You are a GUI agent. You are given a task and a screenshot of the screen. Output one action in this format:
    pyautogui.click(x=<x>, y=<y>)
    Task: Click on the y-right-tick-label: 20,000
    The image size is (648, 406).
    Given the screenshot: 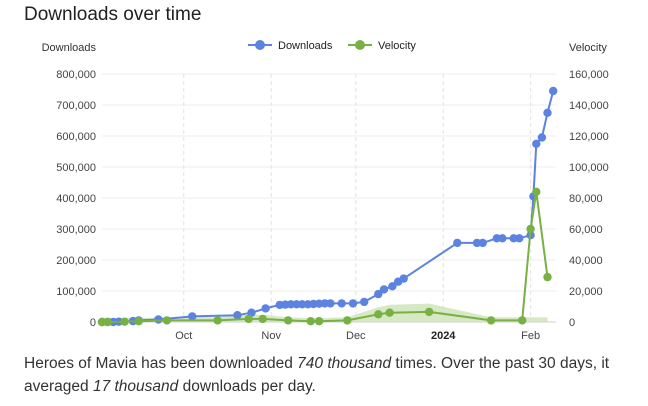 What is the action you would take?
    pyautogui.click(x=586, y=292)
    